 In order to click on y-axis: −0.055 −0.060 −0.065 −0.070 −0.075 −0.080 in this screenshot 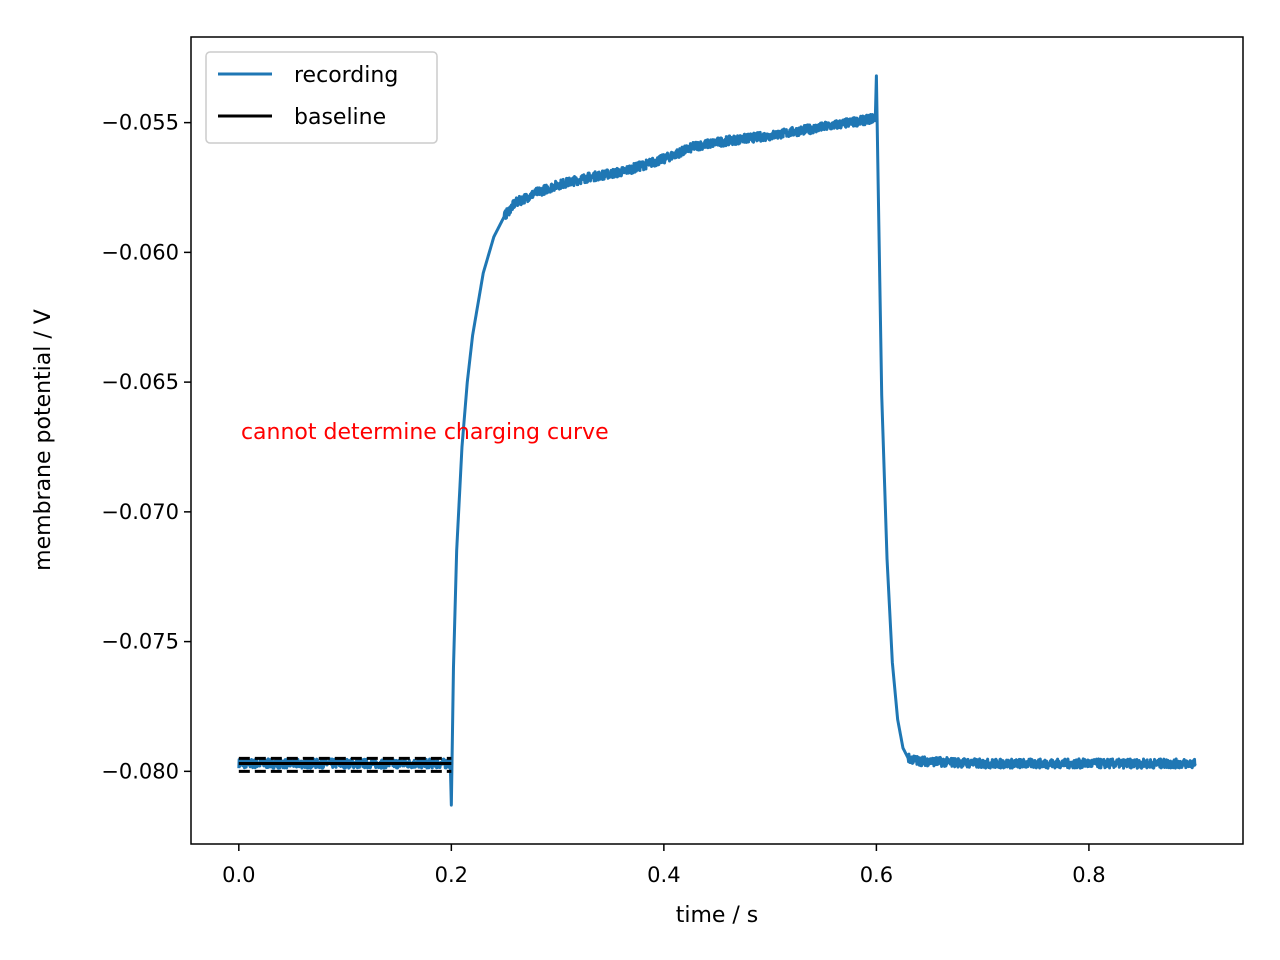, I will do `click(146, 447)`.